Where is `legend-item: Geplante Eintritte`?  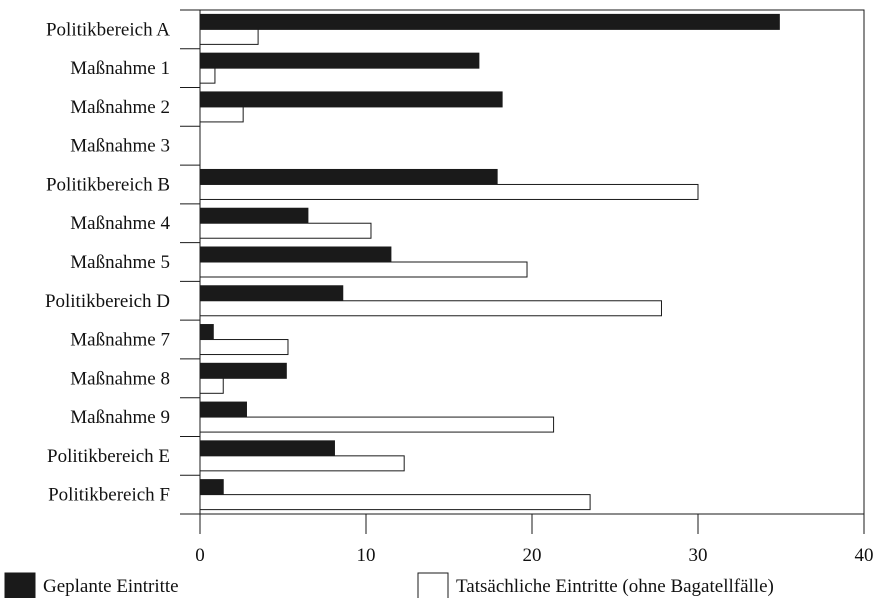 legend-item: Geplante Eintritte is located at coordinates (91, 586).